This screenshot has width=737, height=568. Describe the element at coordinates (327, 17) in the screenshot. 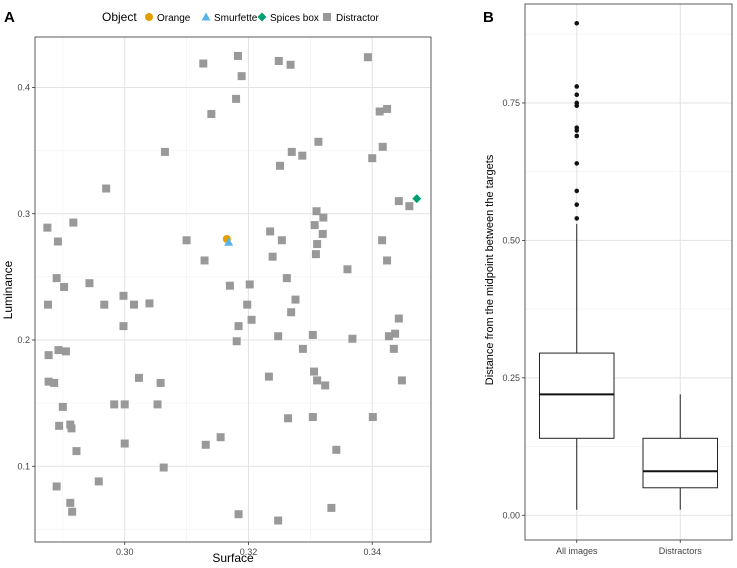

I see `legend-marker-distractor` at that location.